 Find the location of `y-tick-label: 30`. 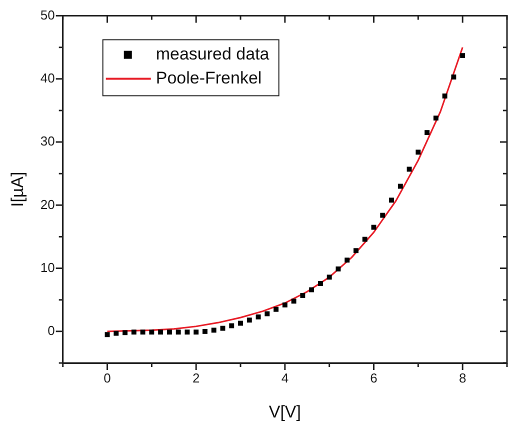

y-tick-label: 30 is located at coordinates (47, 141).